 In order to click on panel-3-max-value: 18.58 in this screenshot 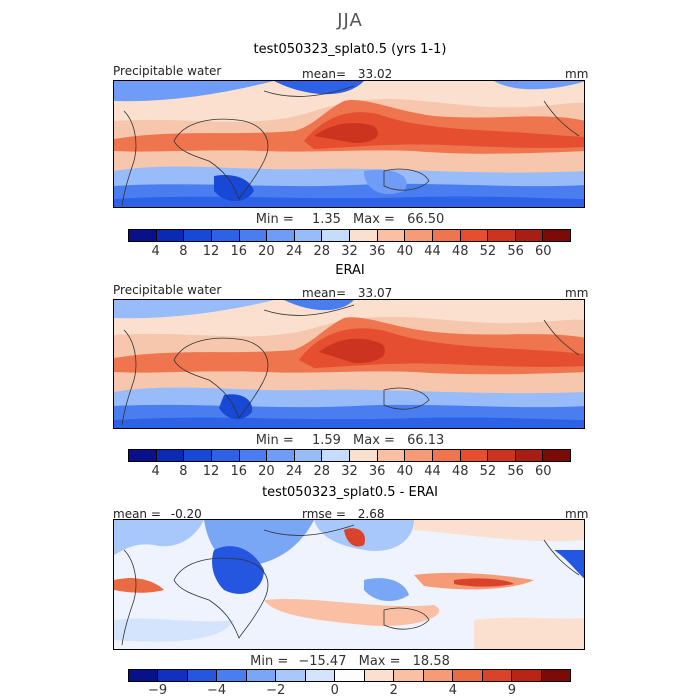, I will do `click(431, 661)`.